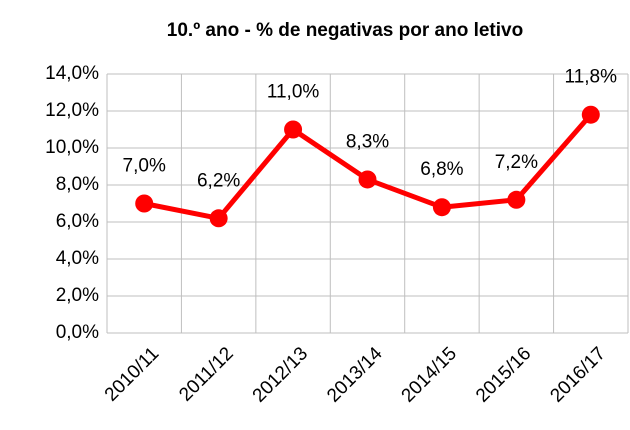  Describe the element at coordinates (441, 169) in the screenshot. I see `data-label: 6,8%` at that location.